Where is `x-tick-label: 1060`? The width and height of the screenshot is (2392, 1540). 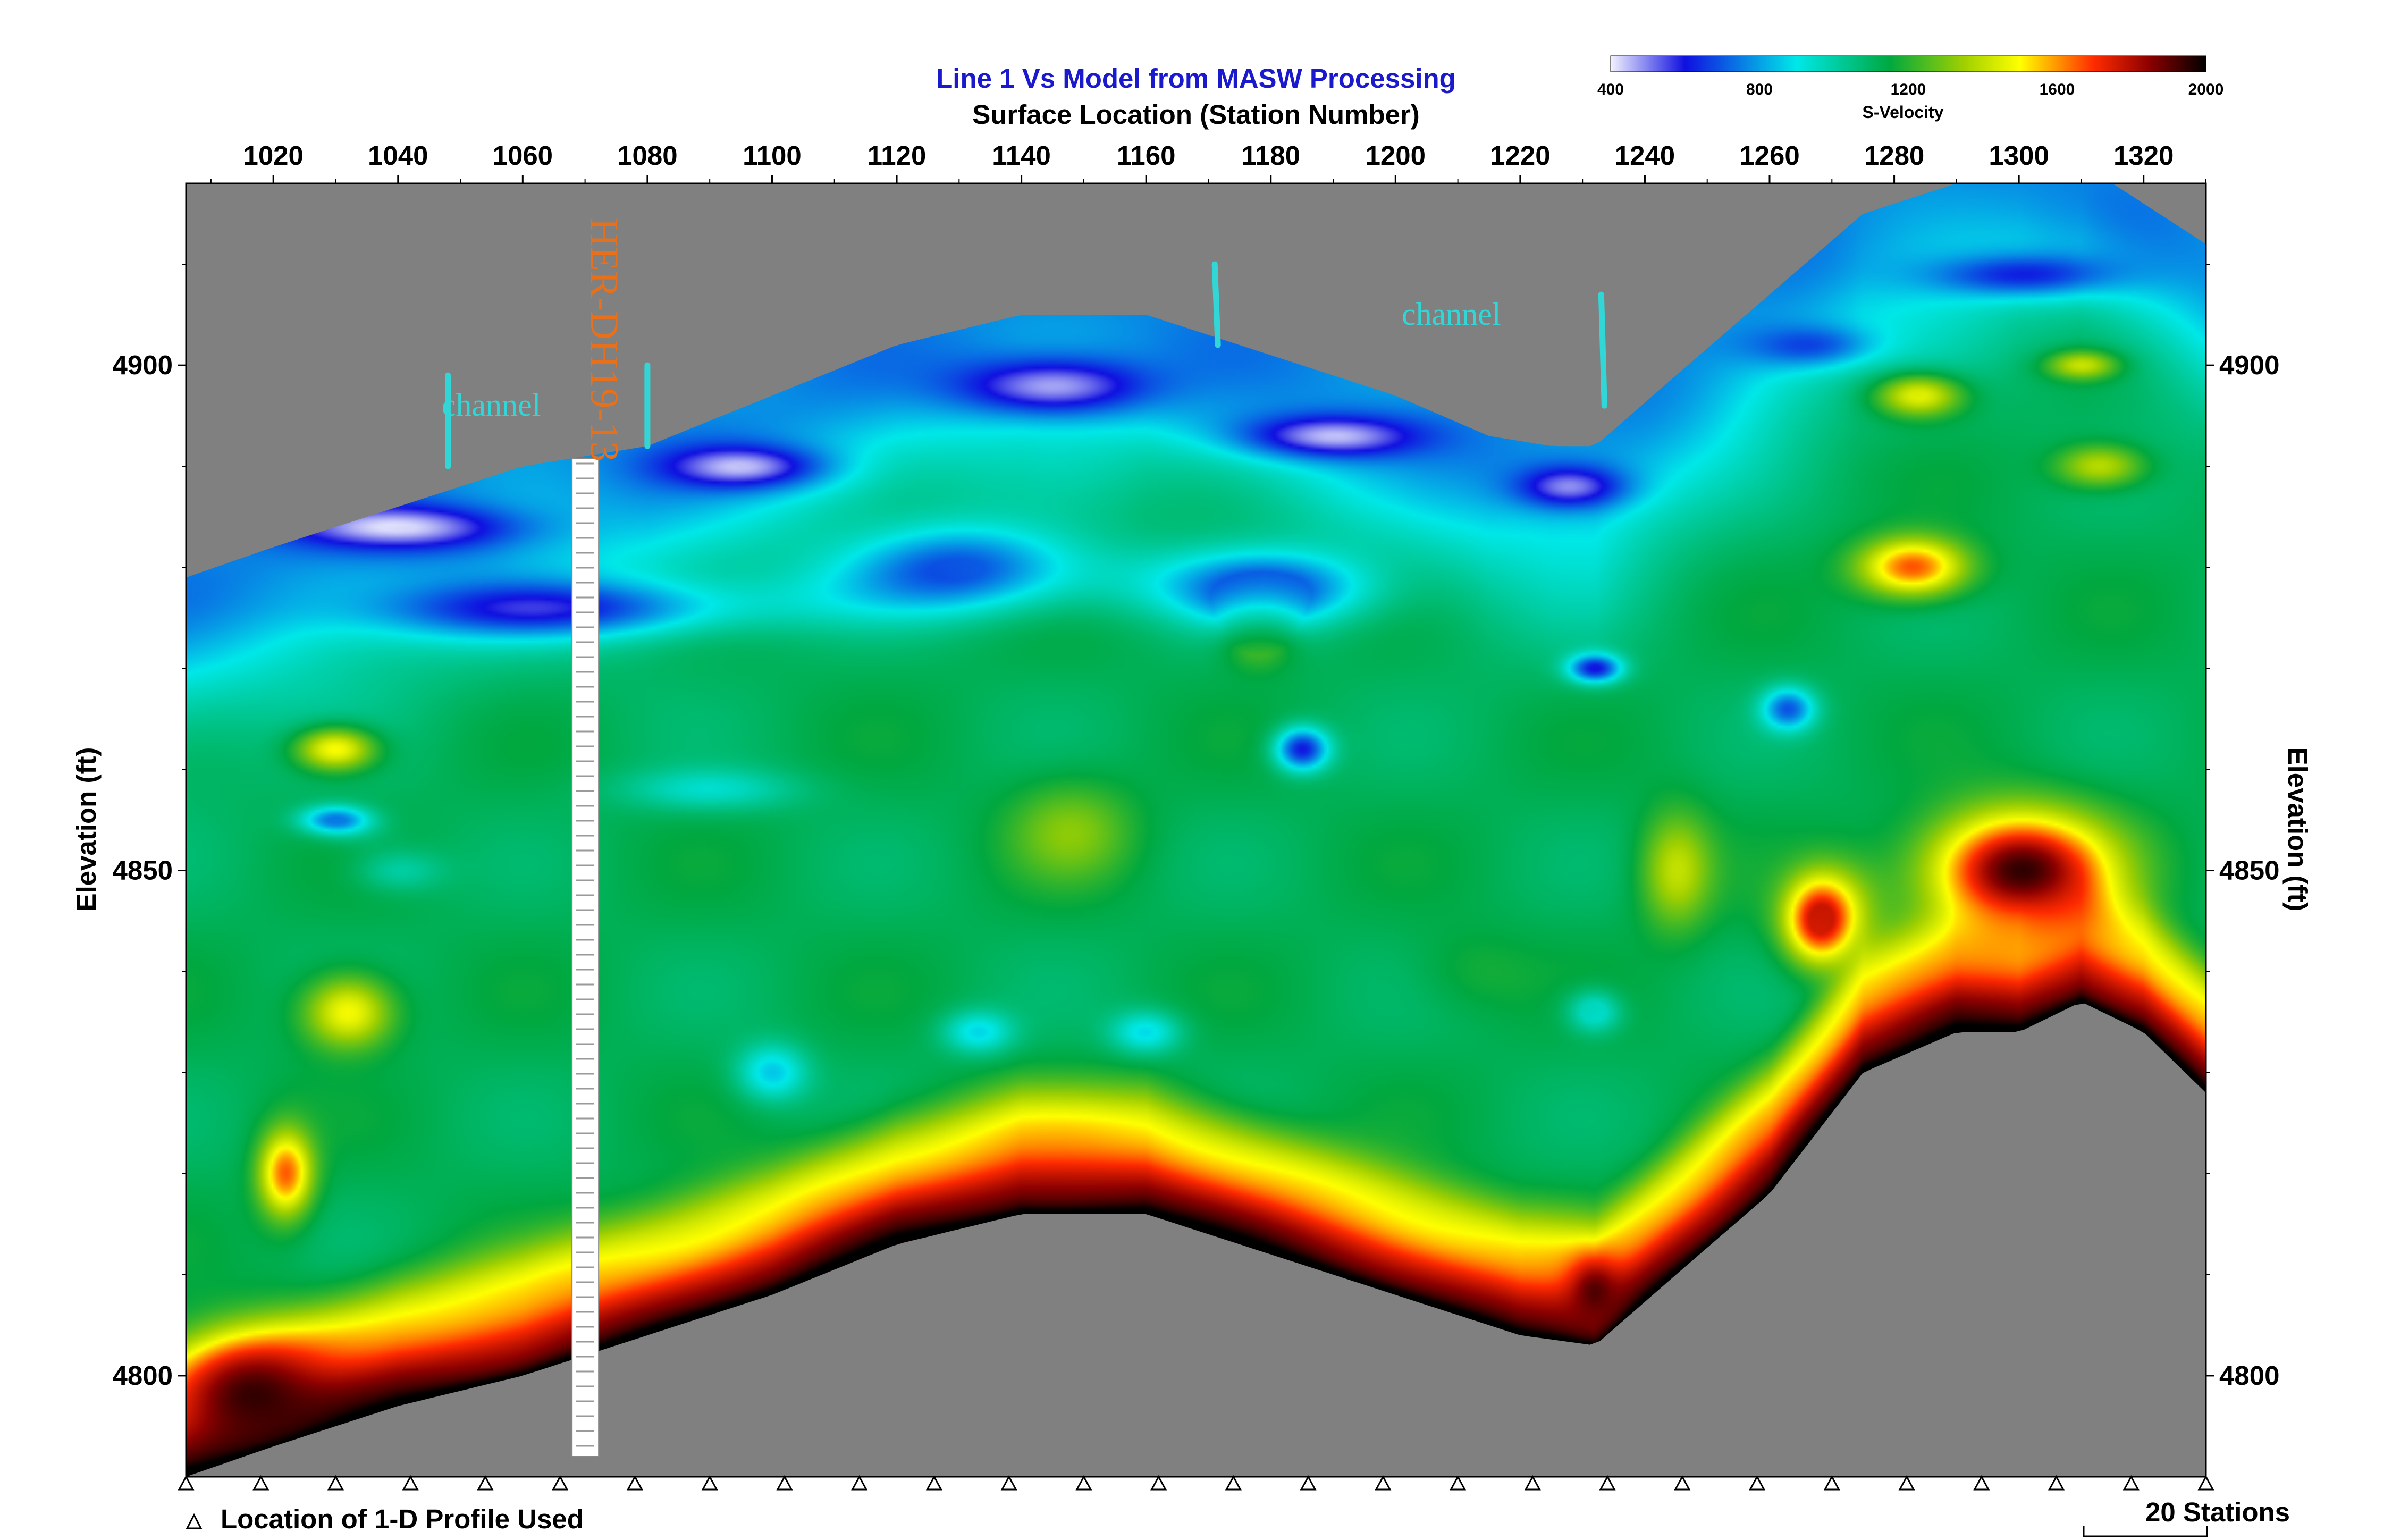 x-tick-label: 1060 is located at coordinates (523, 155).